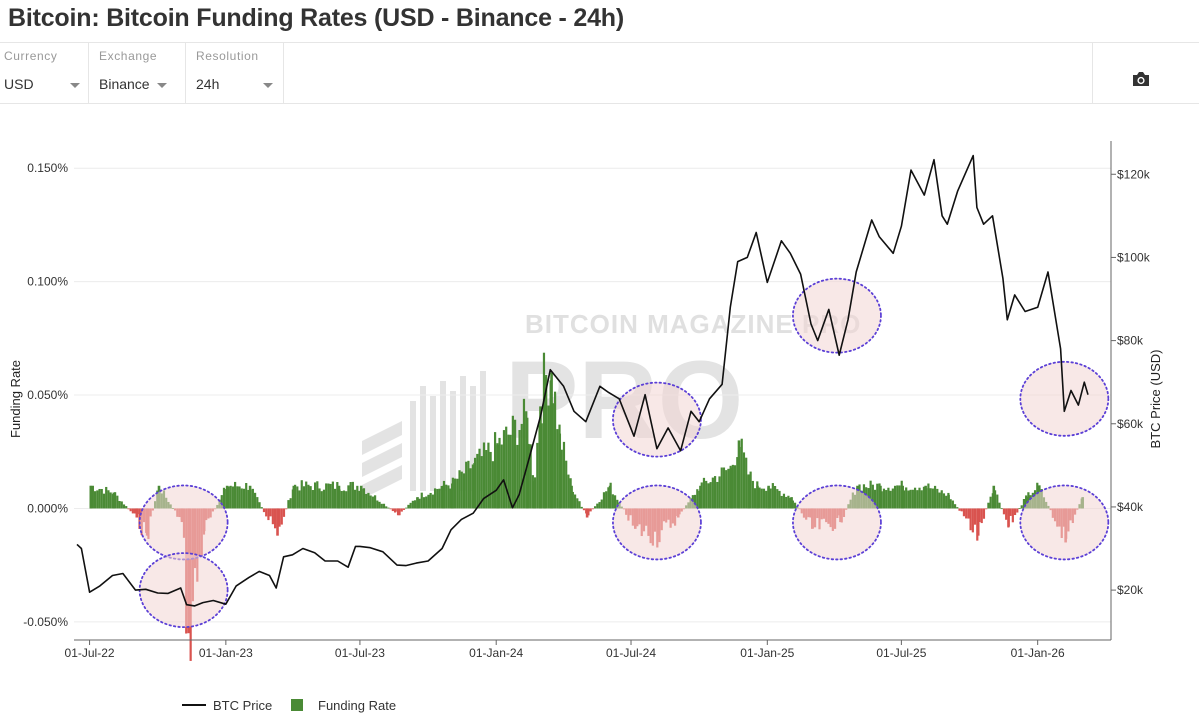 The image size is (1199, 715). Describe the element at coordinates (45, 395) in the screenshot. I see `y-axis-ticks: 0.150% 0.100% 0.050% 0.000% -0.050%` at that location.